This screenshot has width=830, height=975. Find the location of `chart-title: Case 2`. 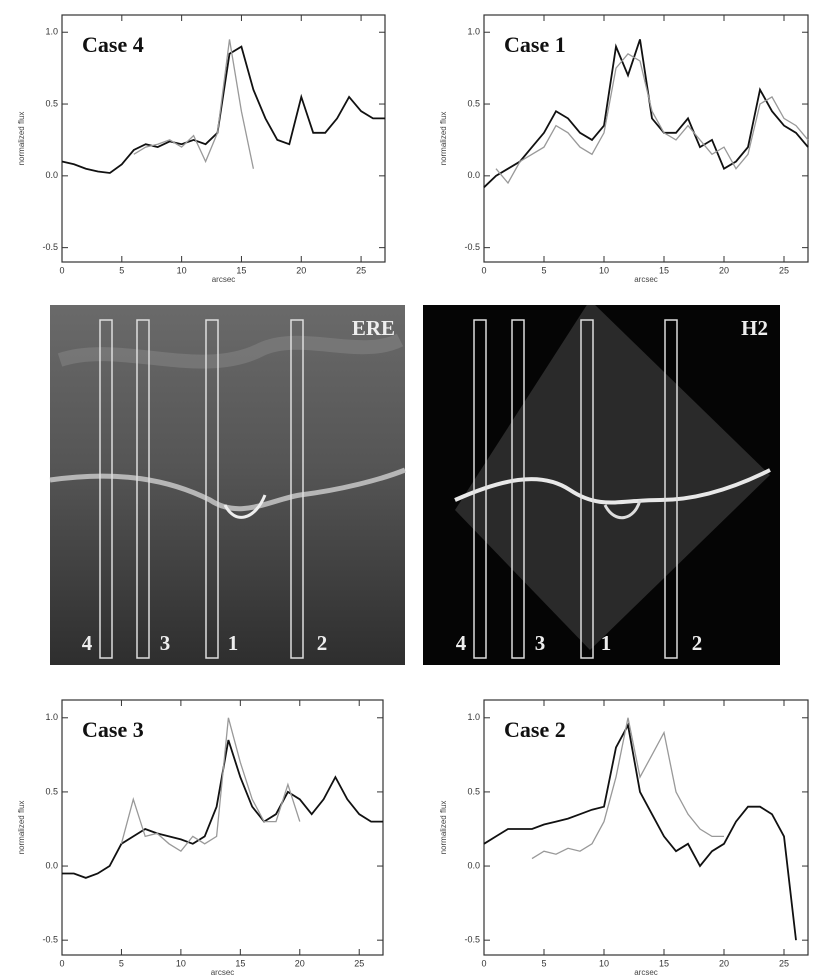

chart-title: Case 2 is located at coordinates (535, 729).